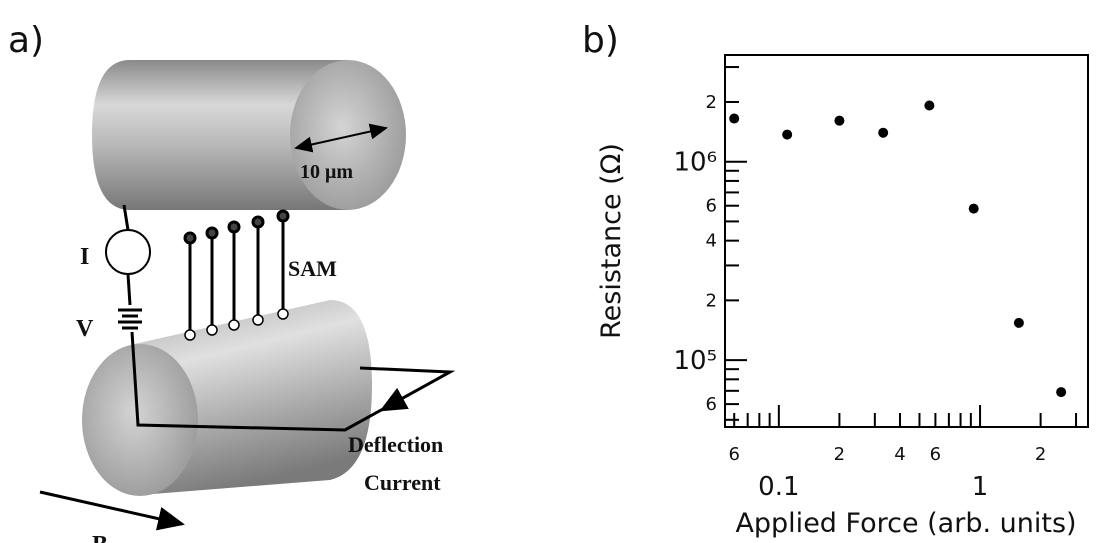 This screenshot has width=1101, height=543. I want to click on x-tick-label: 0.1, so click(778, 487).